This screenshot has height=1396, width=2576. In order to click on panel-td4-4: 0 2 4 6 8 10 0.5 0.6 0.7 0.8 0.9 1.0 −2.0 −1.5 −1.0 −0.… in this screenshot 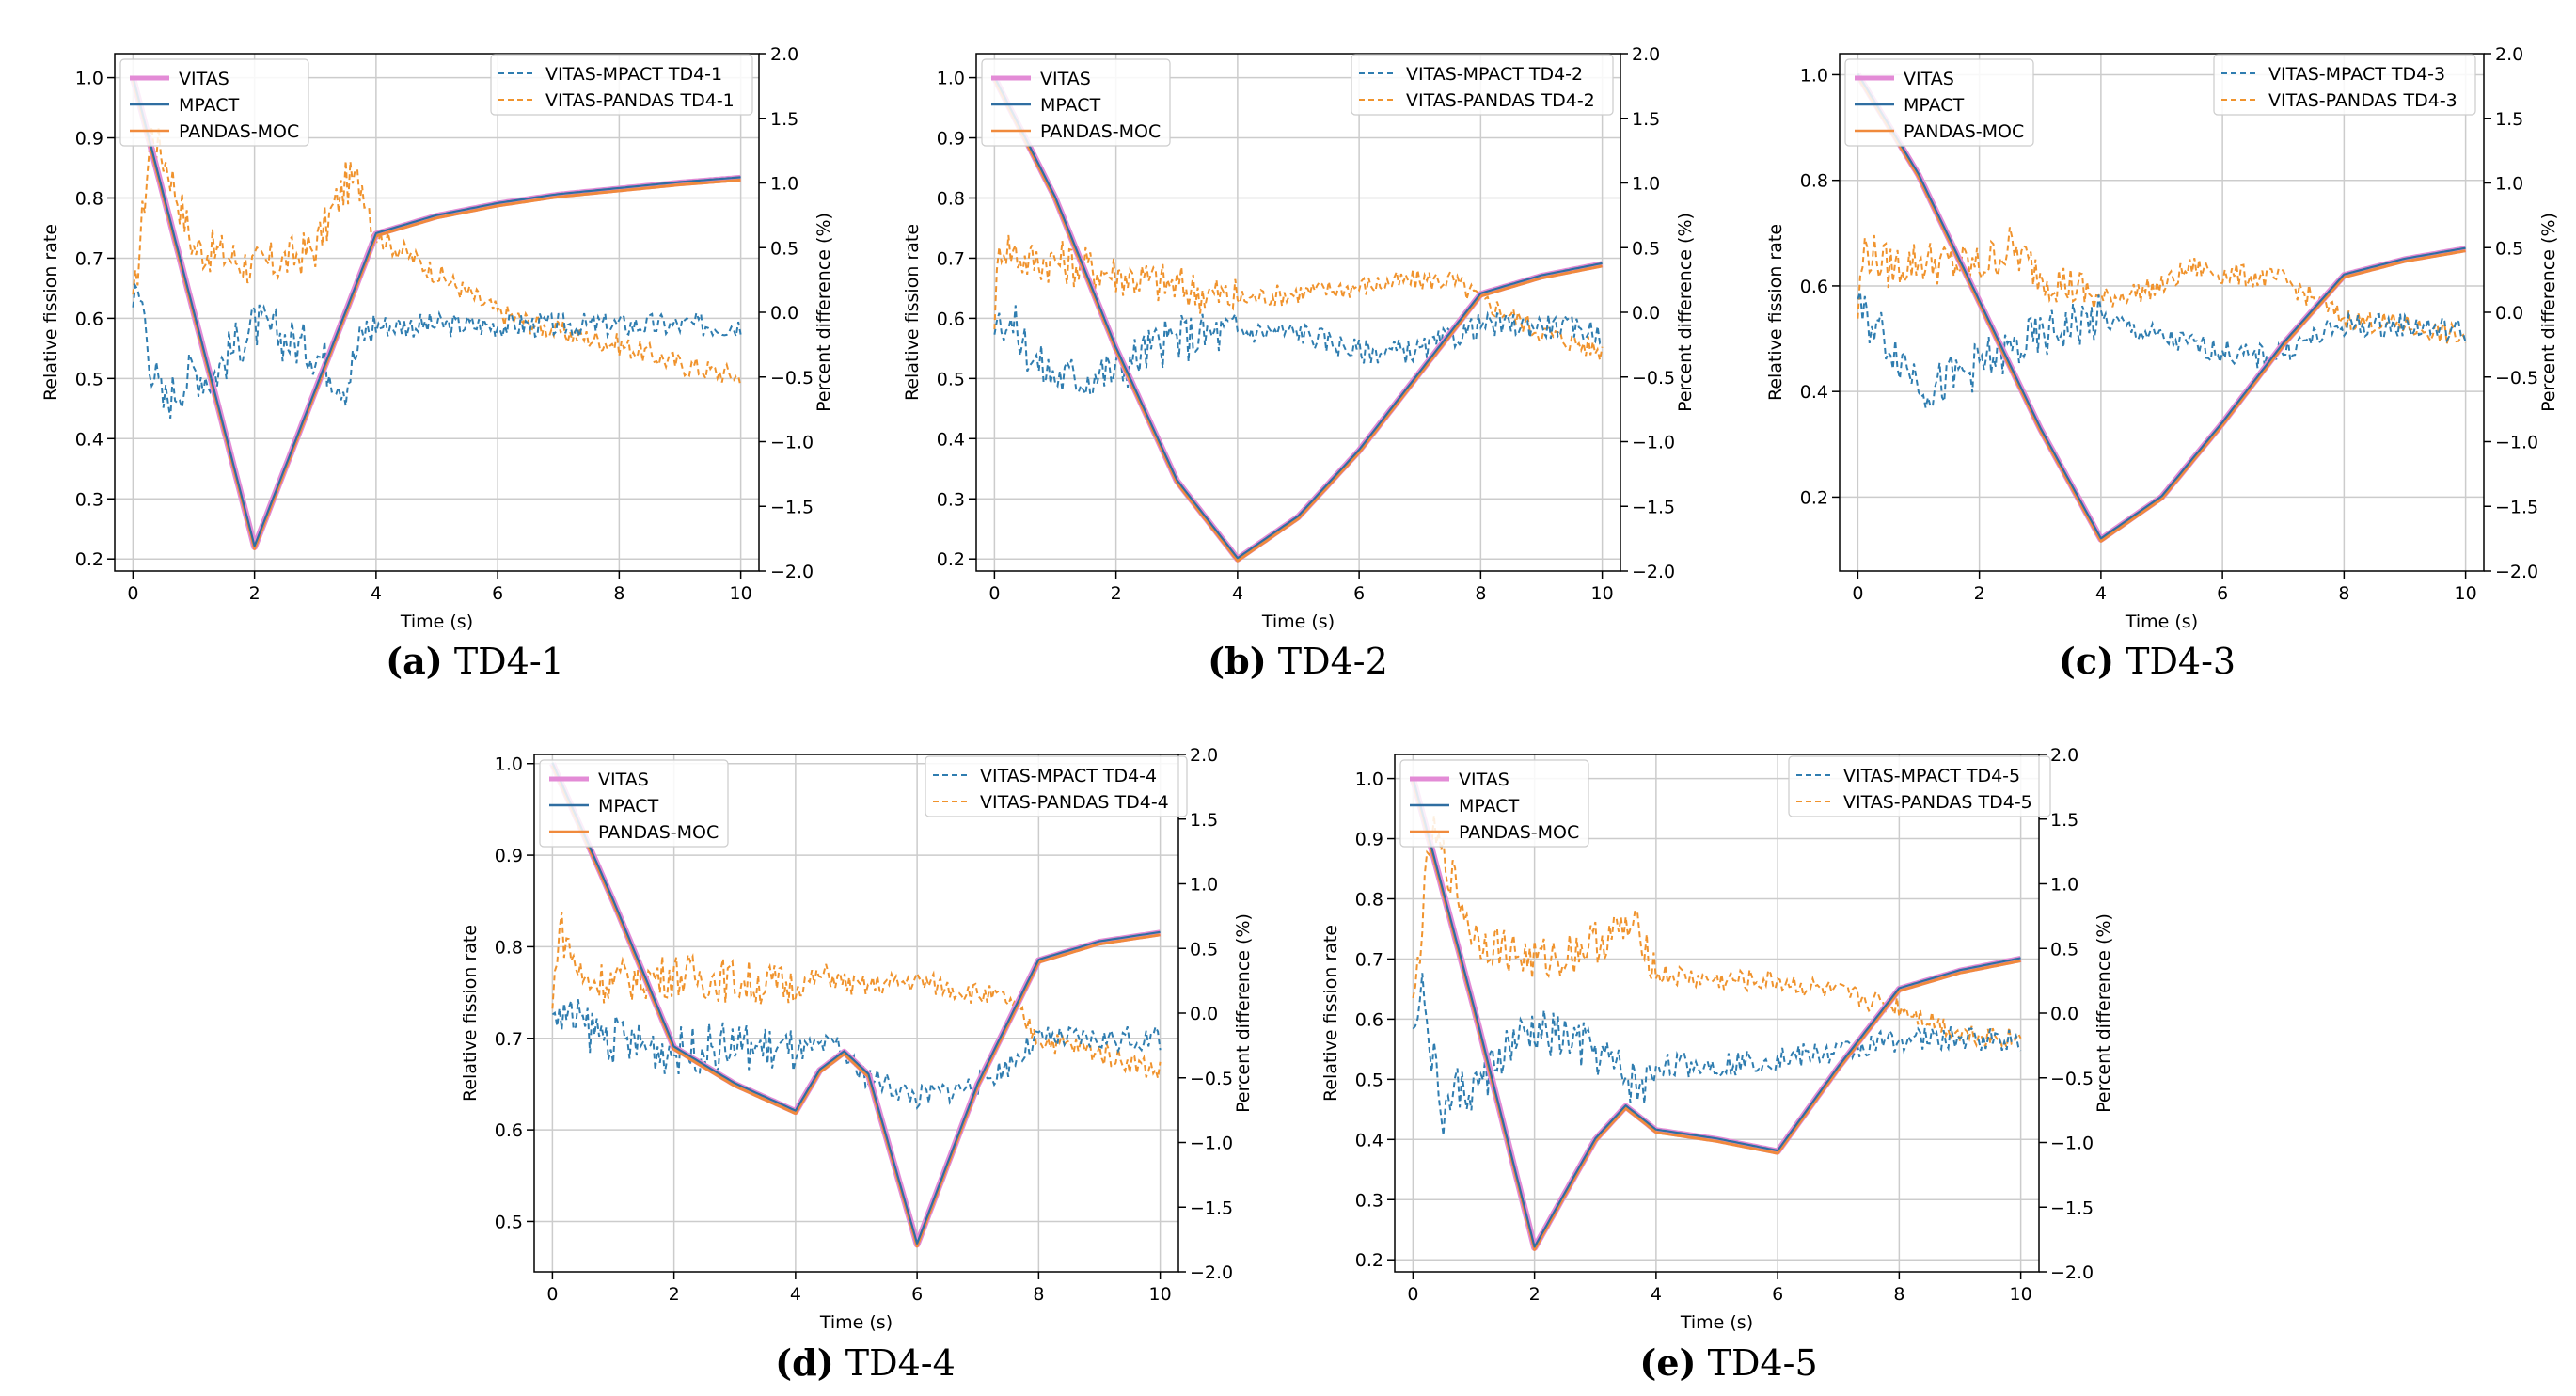, I will do `click(857, 1039)`.